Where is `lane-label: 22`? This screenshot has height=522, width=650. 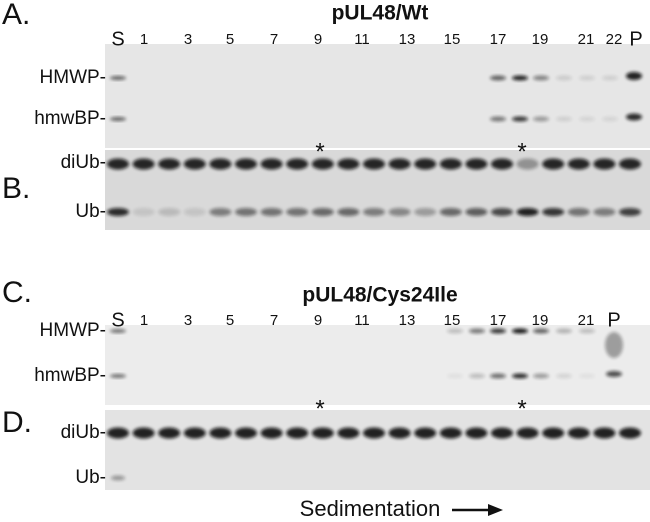 lane-label: 22 is located at coordinates (614, 39).